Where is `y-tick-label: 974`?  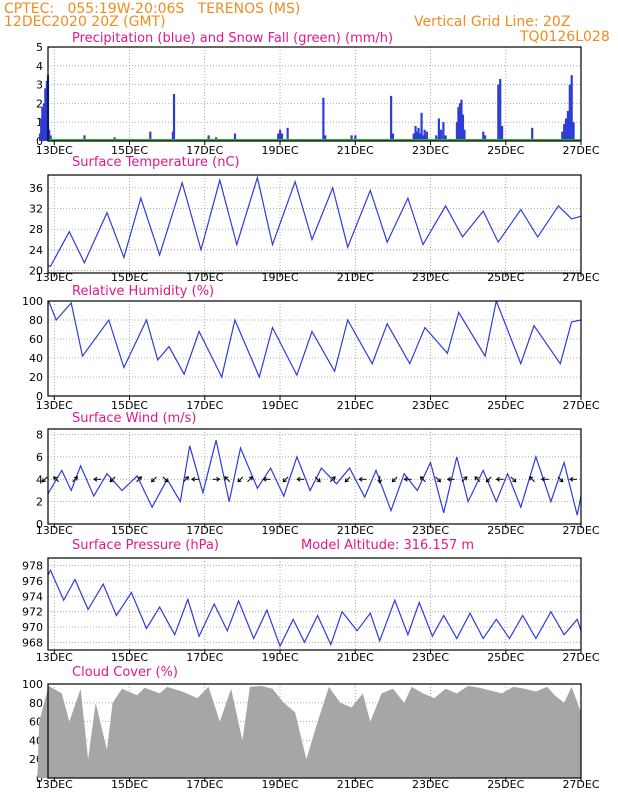 y-tick-label: 974 is located at coordinates (32, 596).